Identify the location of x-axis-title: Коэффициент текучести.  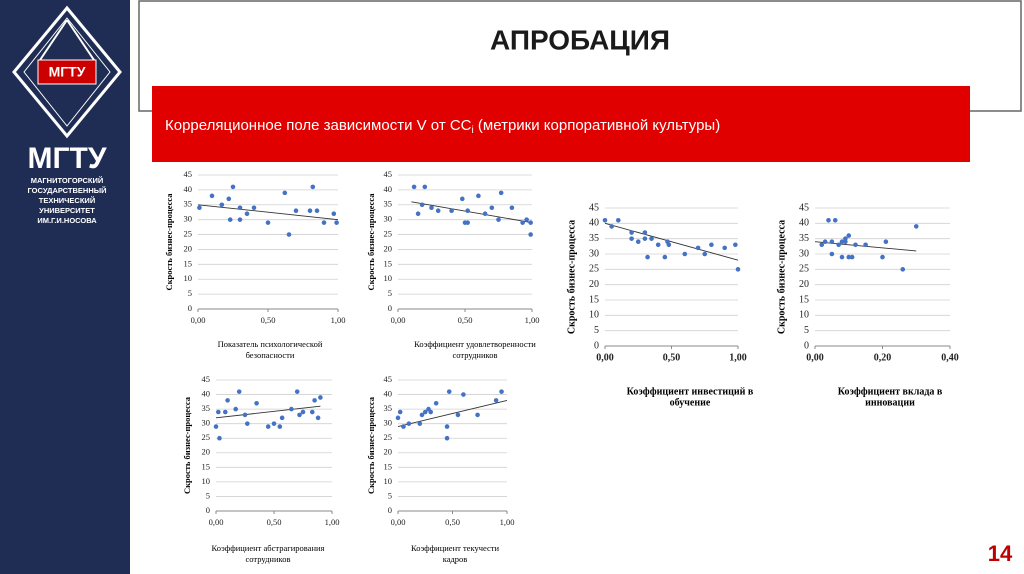
(455, 548).